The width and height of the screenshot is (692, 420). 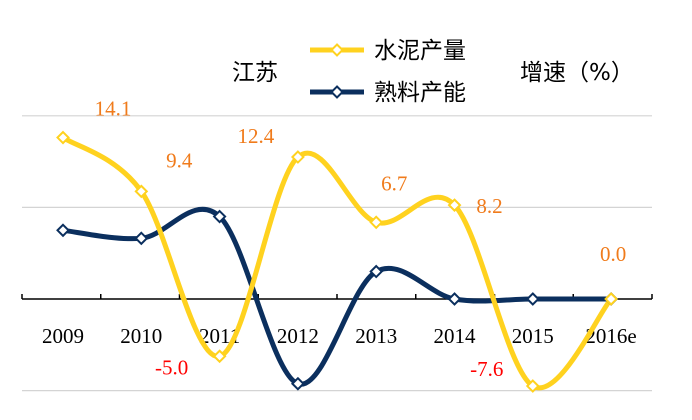 I want to click on x-tick-label: 2015, so click(x=533, y=336).